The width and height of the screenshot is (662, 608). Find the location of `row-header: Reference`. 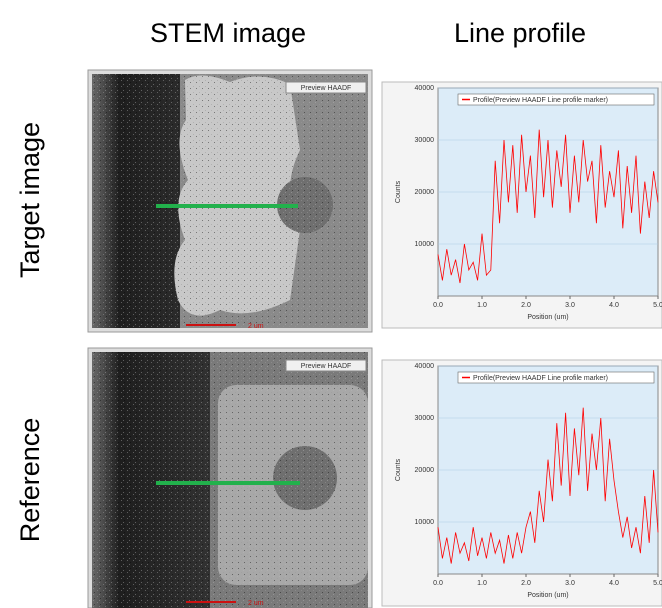

row-header: Reference is located at coordinates (30, 480).